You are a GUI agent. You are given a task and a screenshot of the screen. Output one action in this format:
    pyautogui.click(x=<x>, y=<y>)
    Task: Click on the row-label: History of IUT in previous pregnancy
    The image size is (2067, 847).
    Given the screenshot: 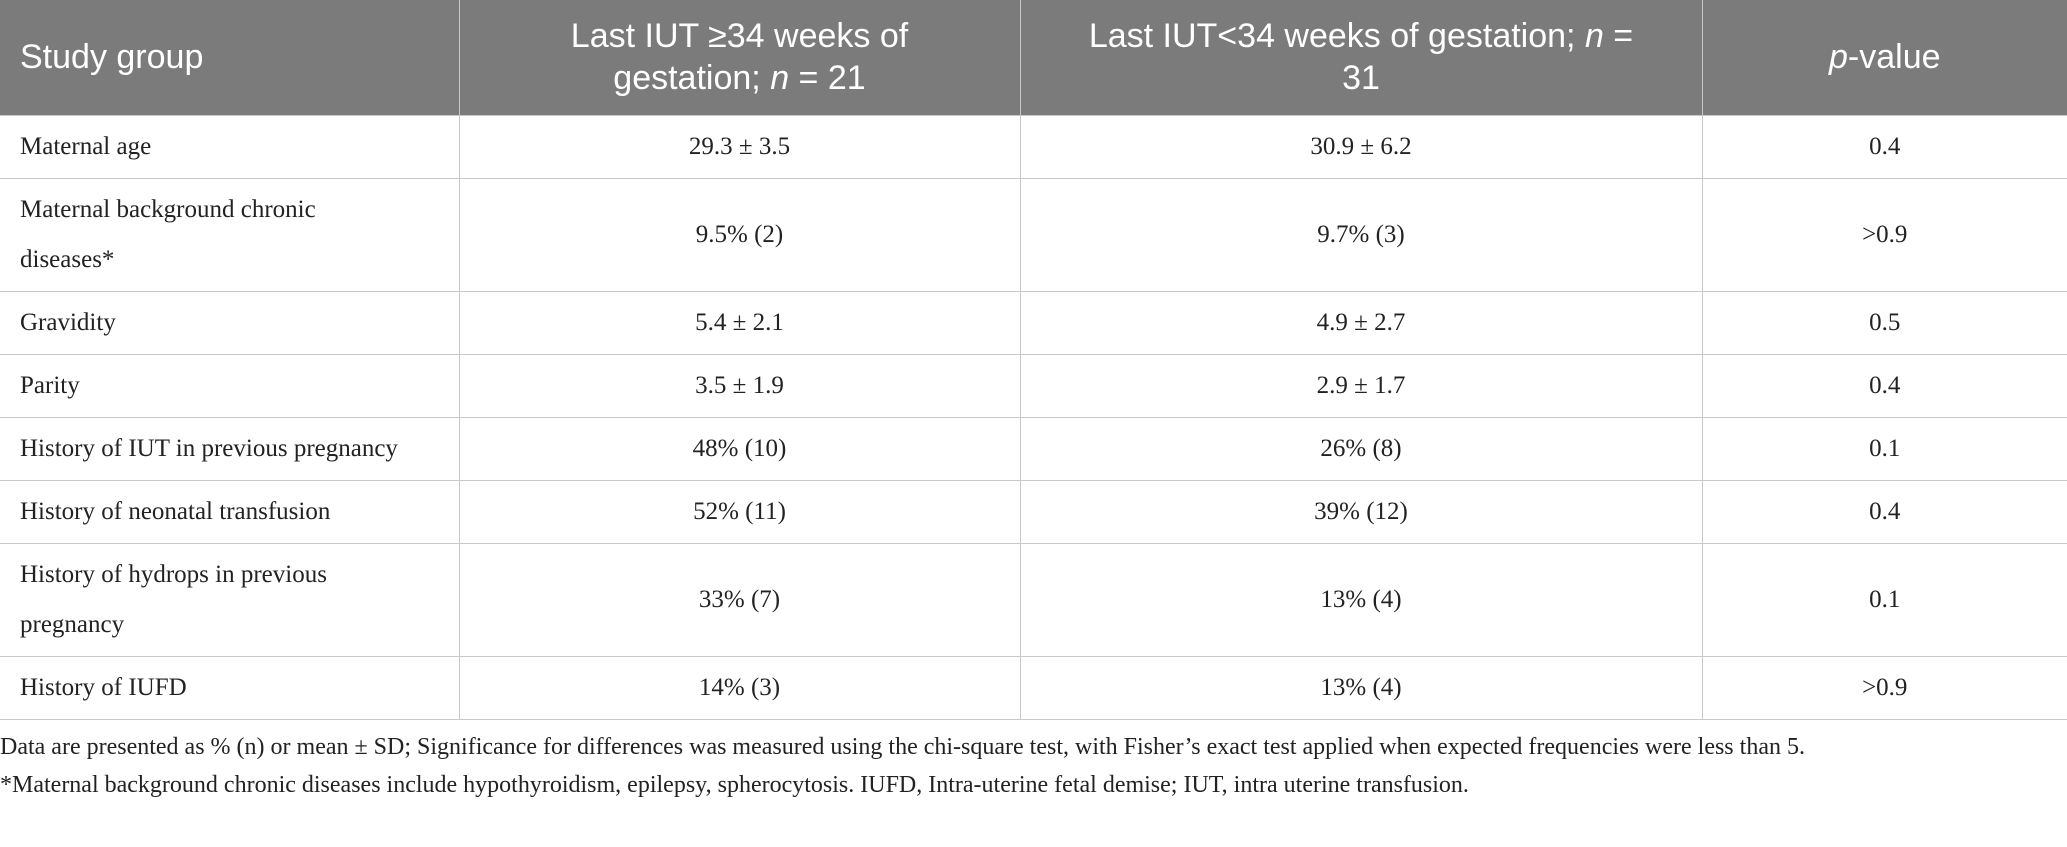 What is the action you would take?
    pyautogui.click(x=230, y=448)
    